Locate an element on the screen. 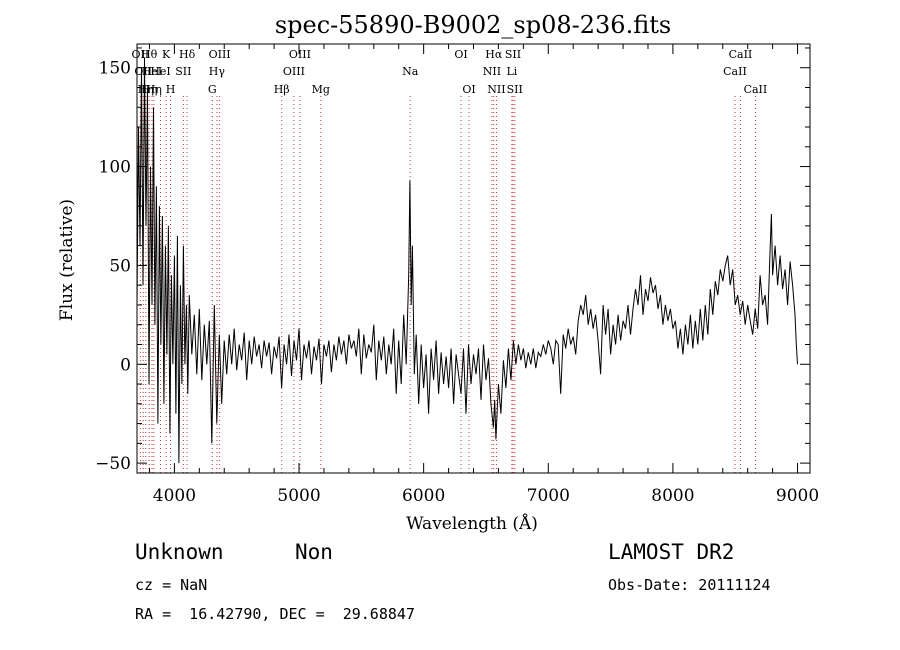  x-tick-label: 4000 is located at coordinates (174, 496).